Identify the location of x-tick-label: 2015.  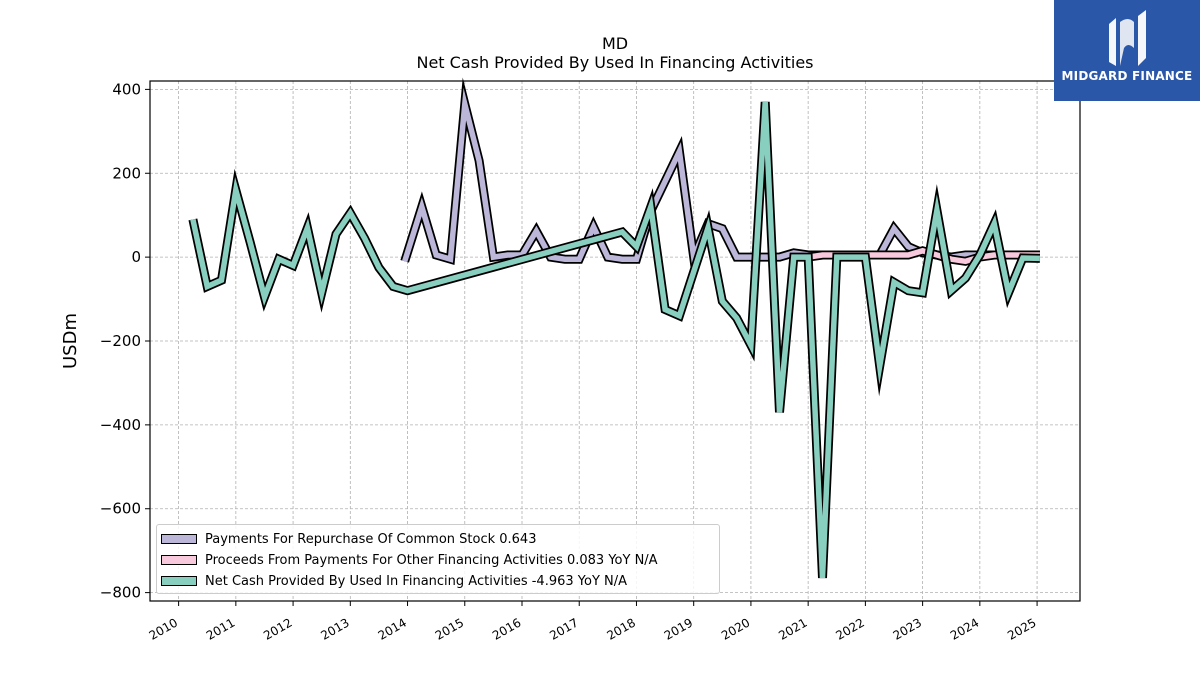
(449, 628).